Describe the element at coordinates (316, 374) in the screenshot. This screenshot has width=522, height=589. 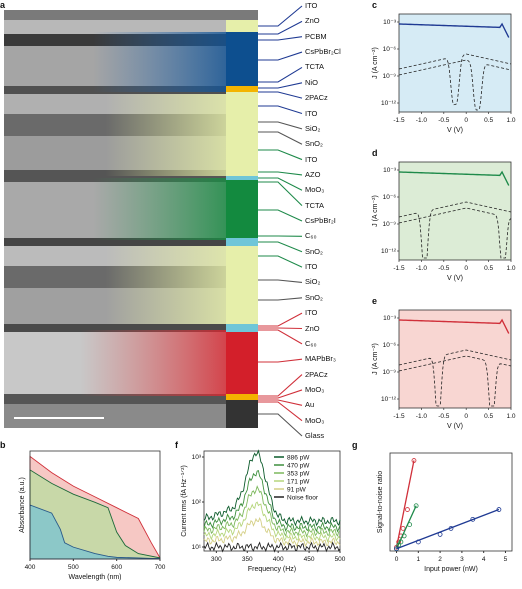
I see `layer-label: 2PACz` at that location.